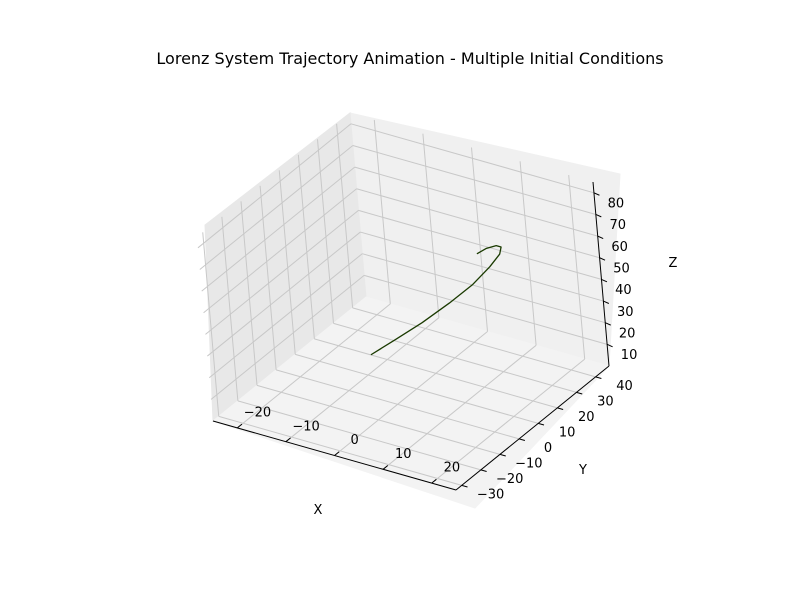 The height and width of the screenshot is (600, 800). Describe the element at coordinates (673, 263) in the screenshot. I see `z-axis-label: Z` at that location.